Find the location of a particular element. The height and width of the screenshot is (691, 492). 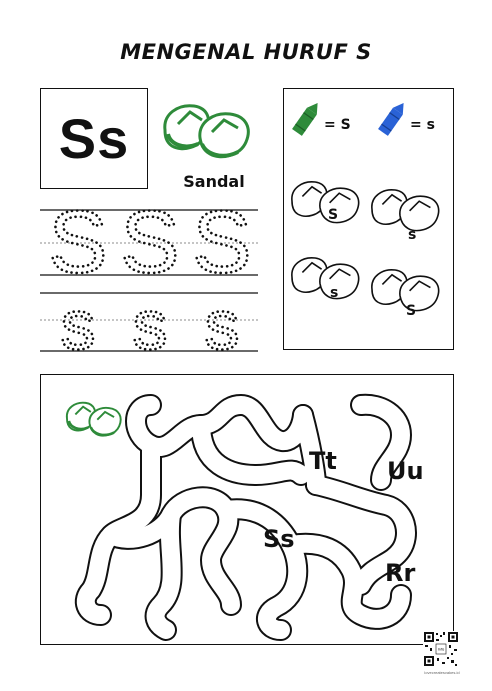

crayon-icon-blue is located at coordinates (391, 119).